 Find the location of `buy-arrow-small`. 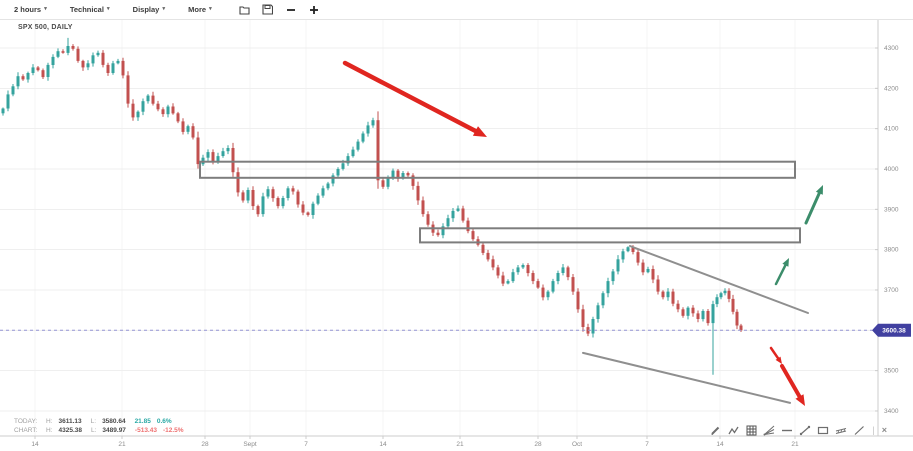

buy-arrow-small is located at coordinates (781, 274).